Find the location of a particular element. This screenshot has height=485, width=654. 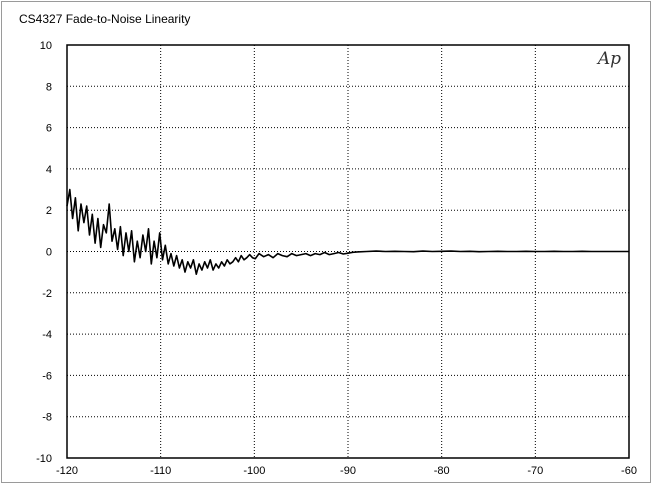

chart-title: CS4327 Fade-to-Noise Linearity is located at coordinates (105, 19).